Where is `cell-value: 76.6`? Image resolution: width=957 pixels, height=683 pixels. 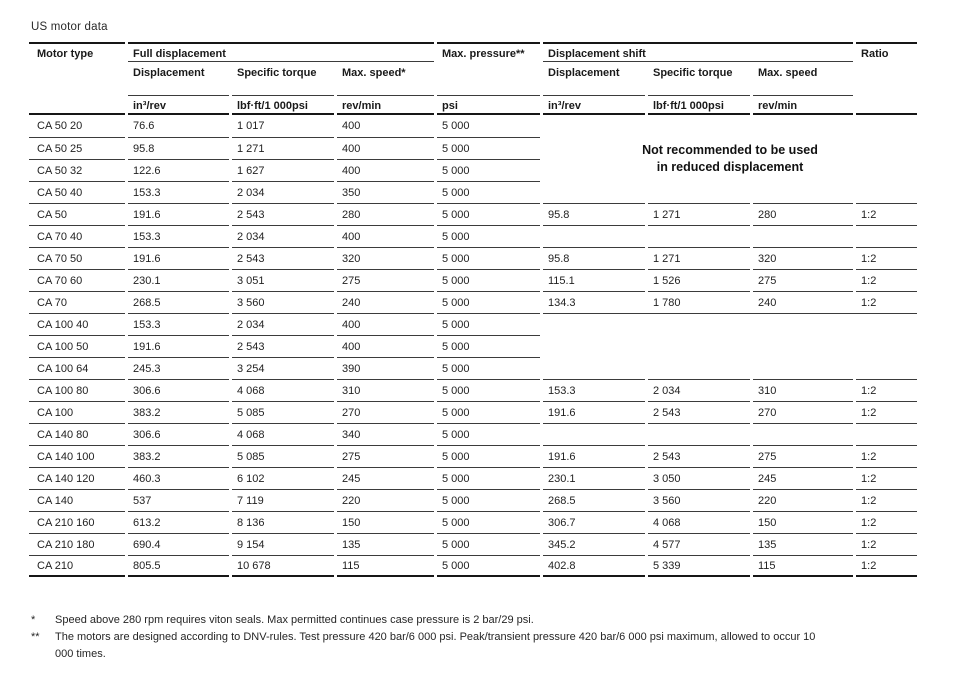 cell-value: 76.6 is located at coordinates (144, 126).